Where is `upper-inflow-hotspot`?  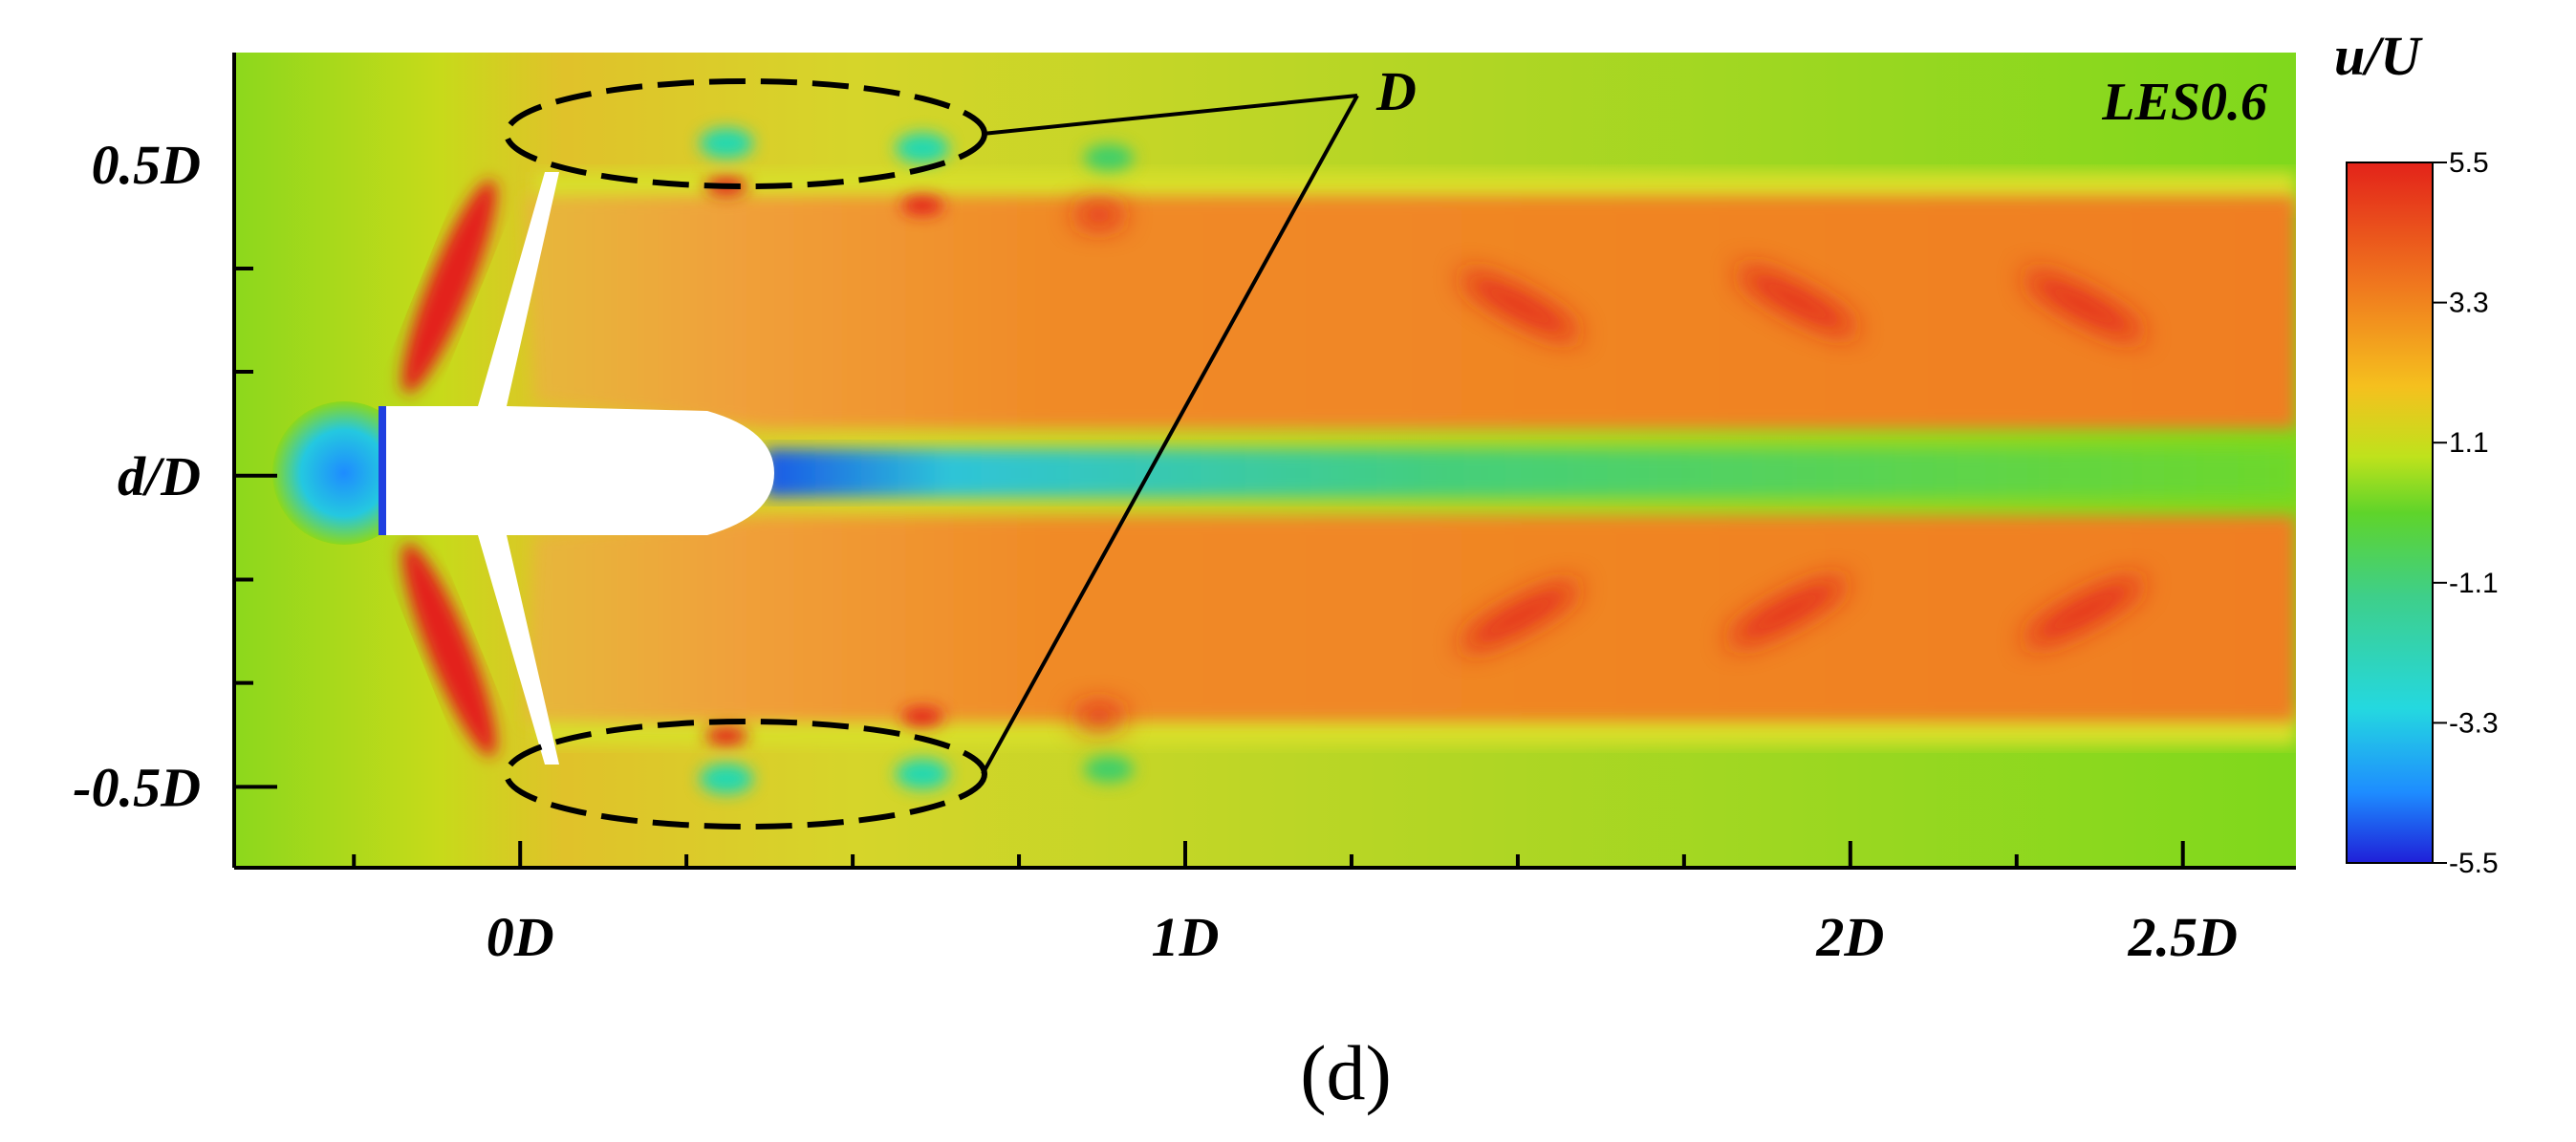
upper-inflow-hotspot is located at coordinates (449, 287).